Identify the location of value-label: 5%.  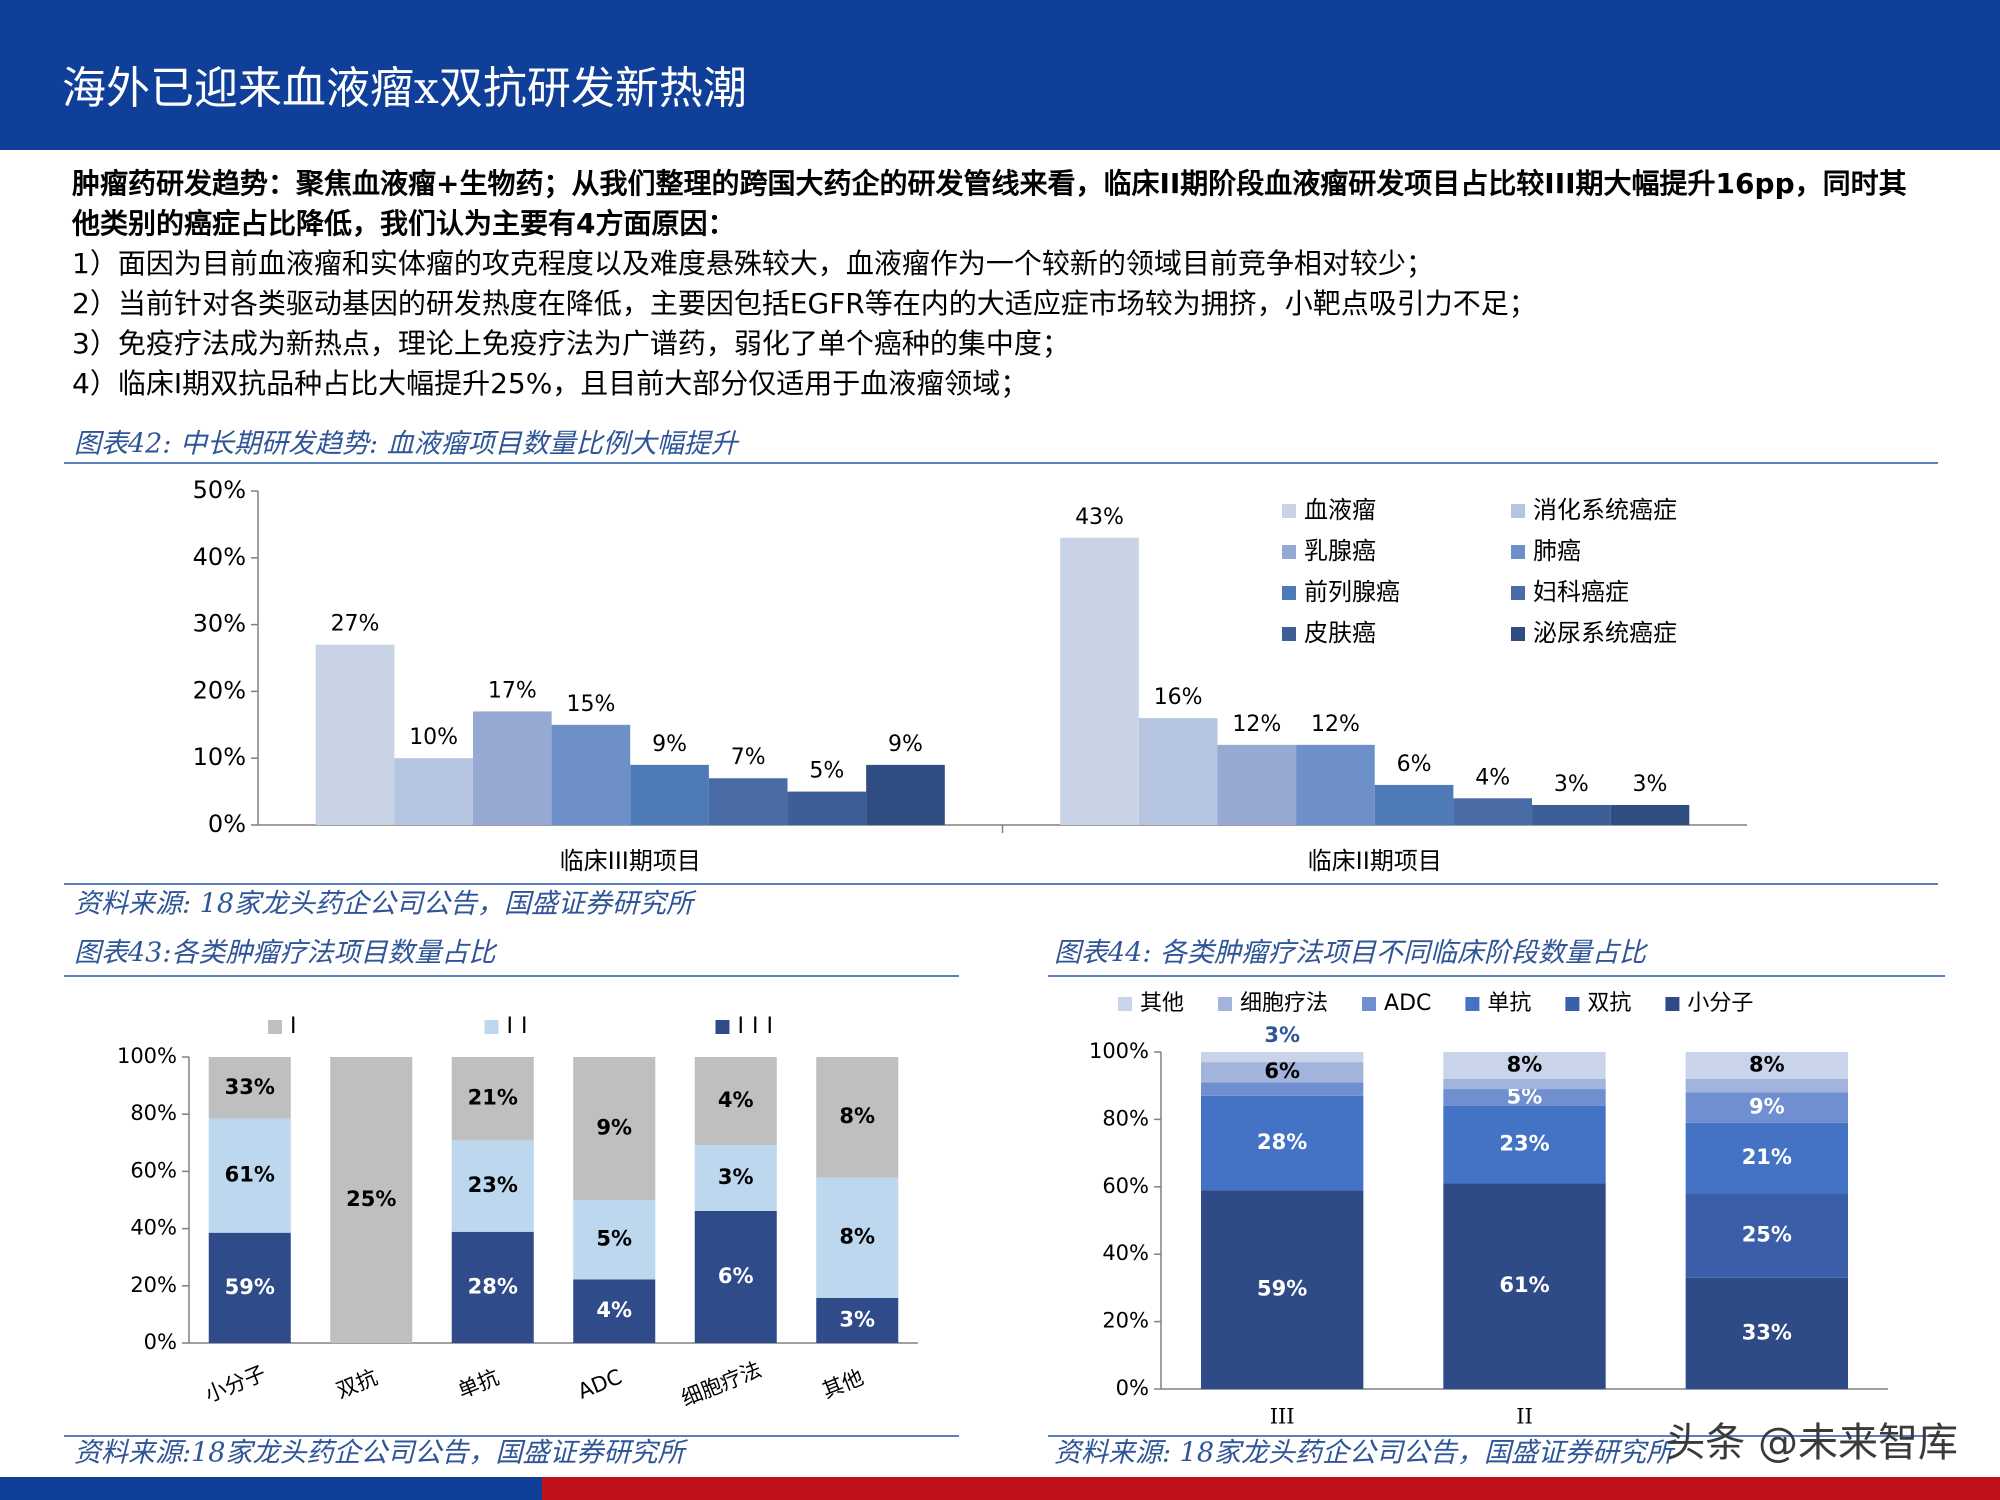
(614, 1239).